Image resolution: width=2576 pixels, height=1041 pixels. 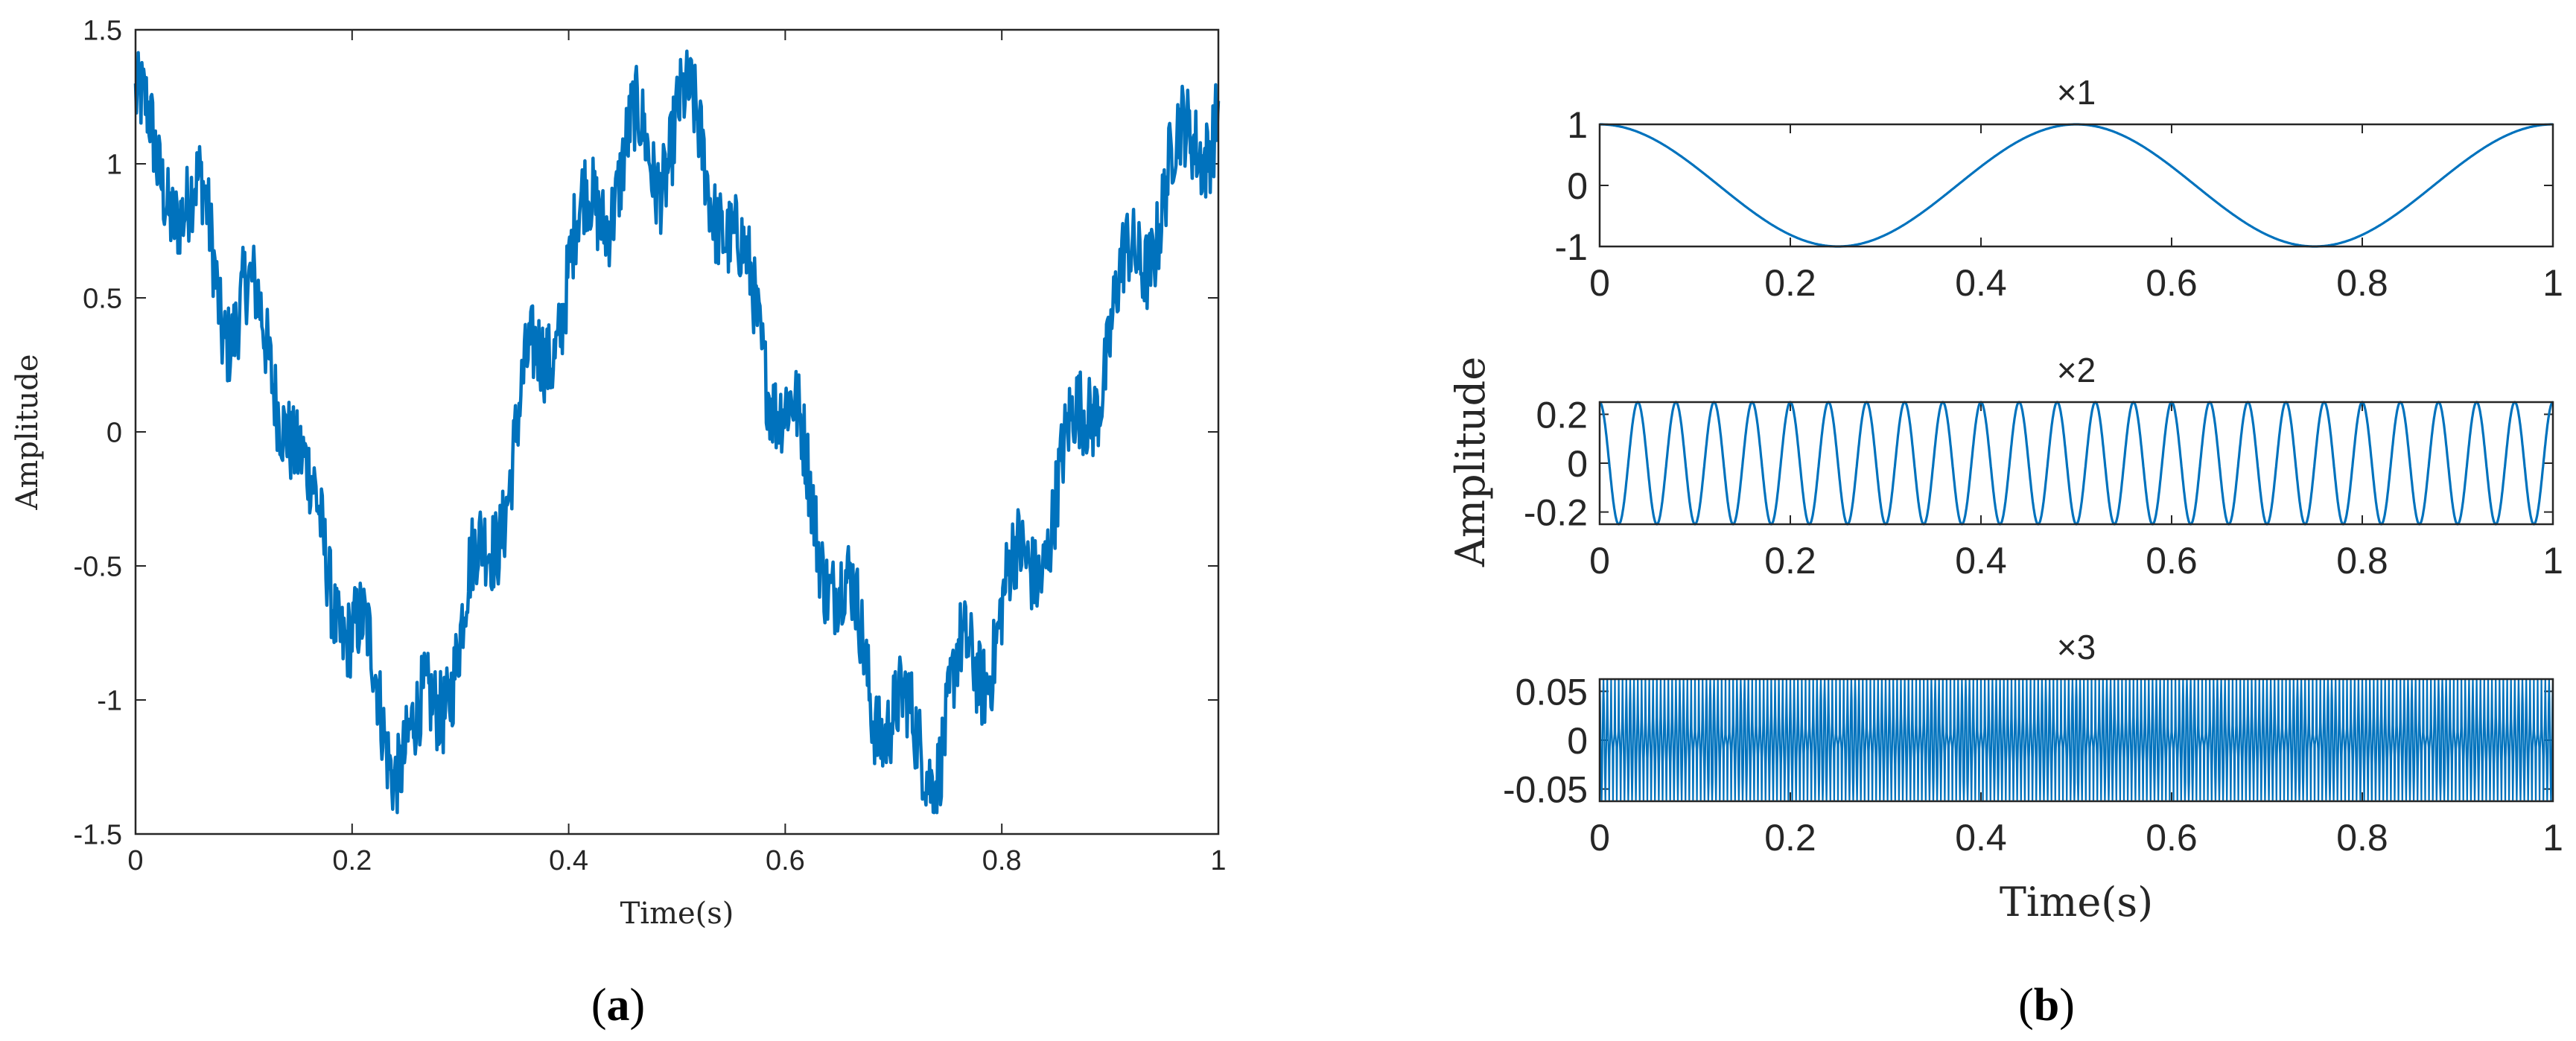 I want to click on subplot-x3-ticks: 0 0.2 0.4 0.6 0.8 10.050-0.05, so click(x=2033, y=765).